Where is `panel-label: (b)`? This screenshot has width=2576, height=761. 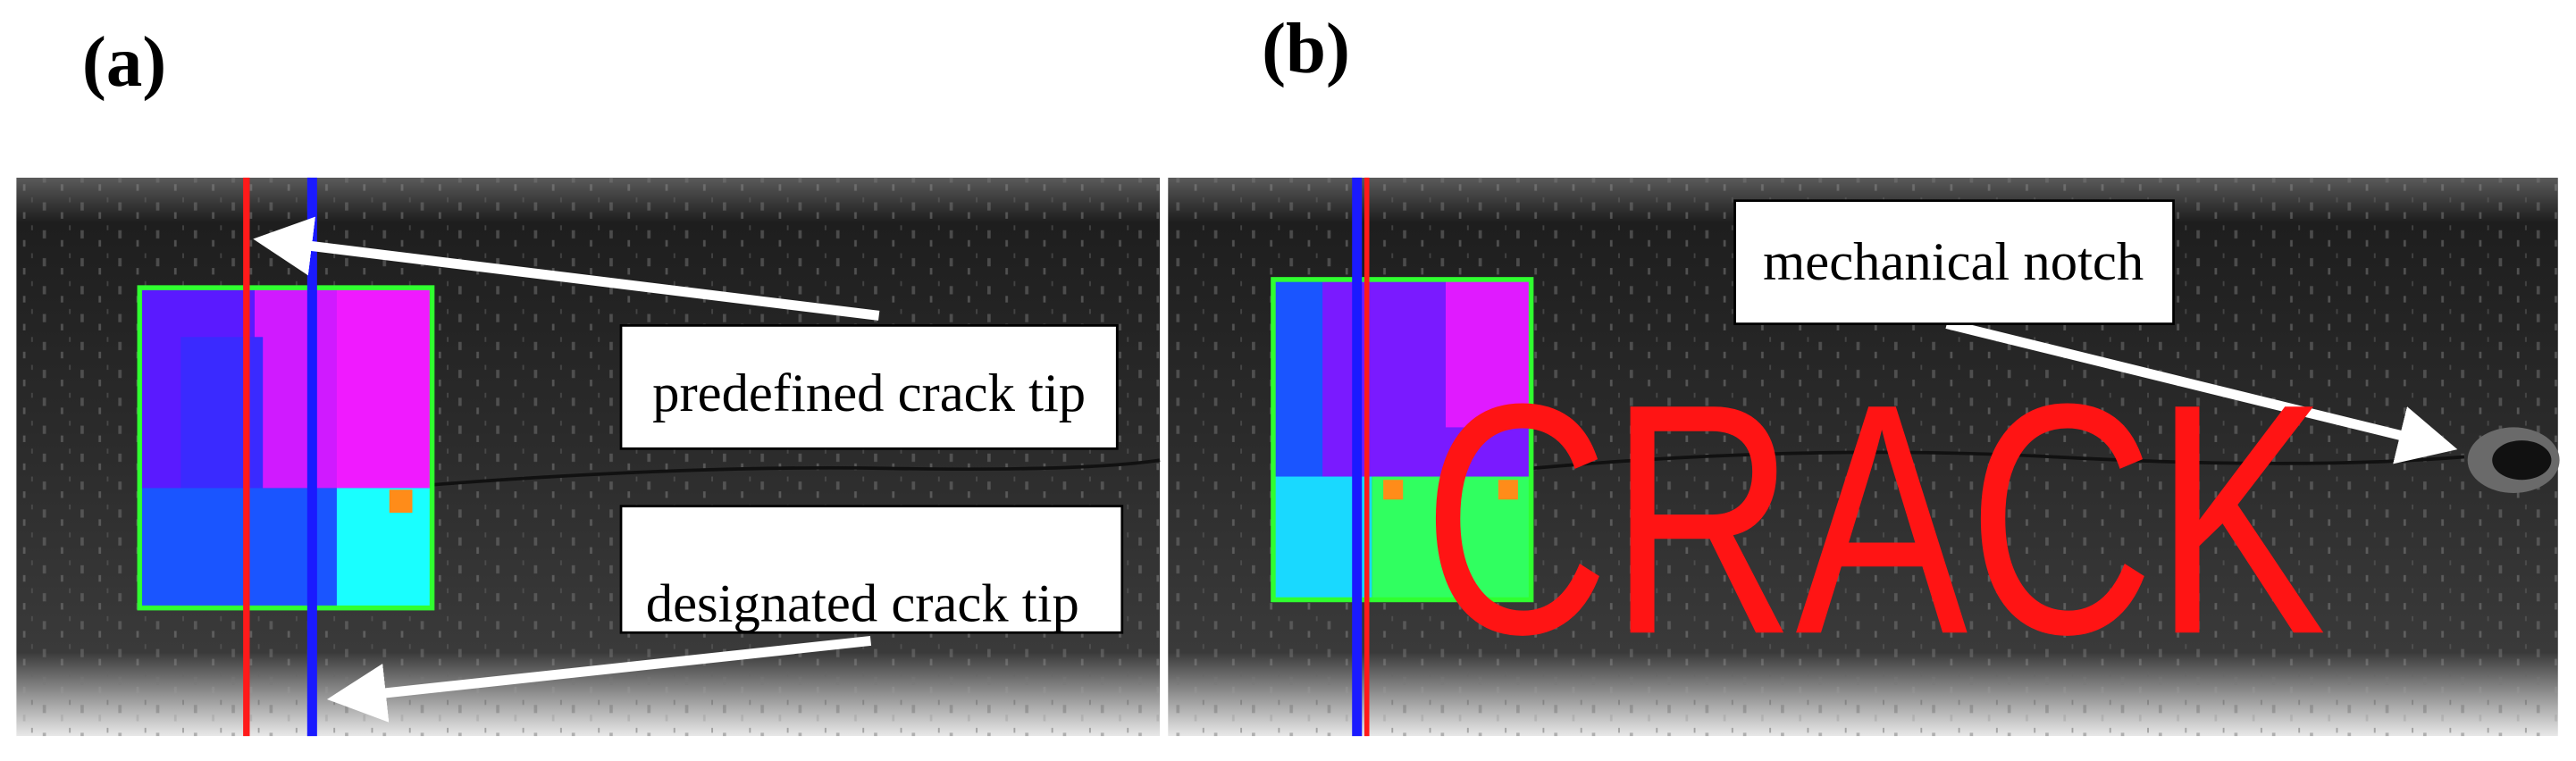
panel-label: (b) is located at coordinates (1306, 48).